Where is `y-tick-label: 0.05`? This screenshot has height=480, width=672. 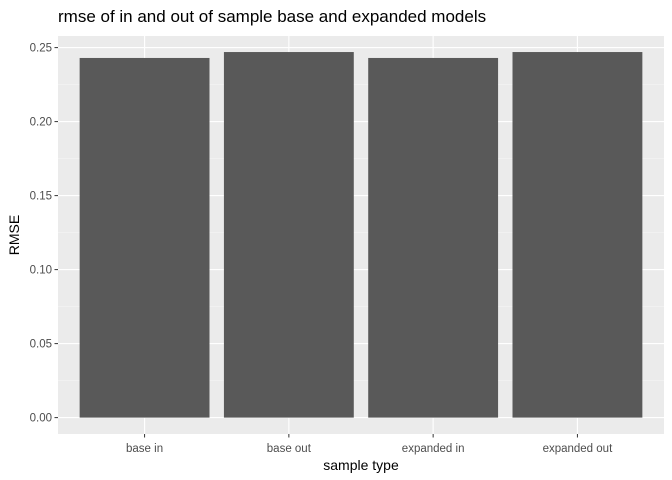 y-tick-label: 0.05 is located at coordinates (41, 345).